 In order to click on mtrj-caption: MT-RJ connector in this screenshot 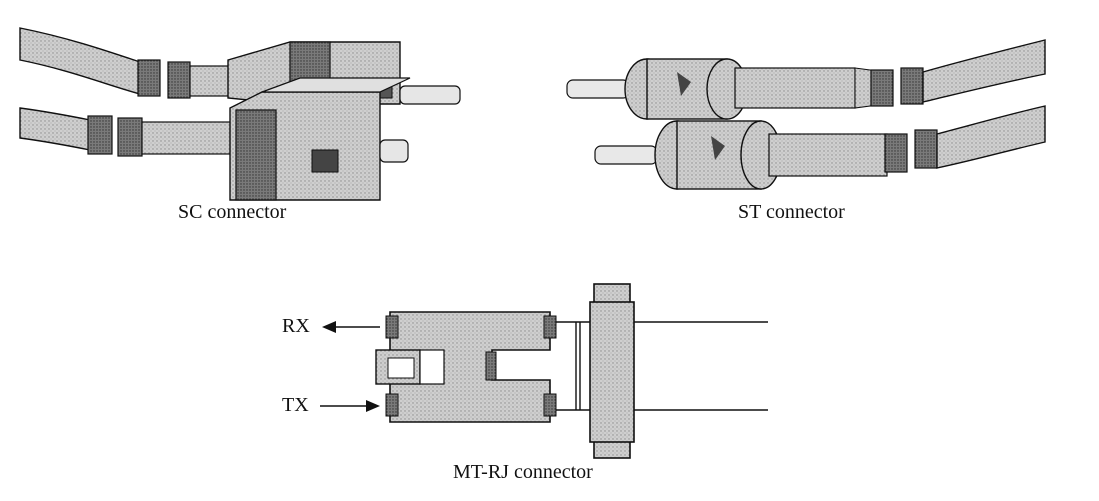, I will do `click(523, 472)`.